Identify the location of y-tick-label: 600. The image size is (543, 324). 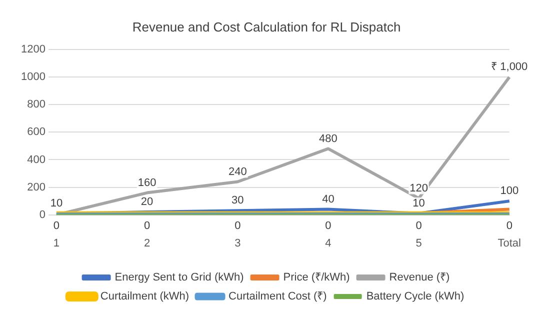
(36, 132).